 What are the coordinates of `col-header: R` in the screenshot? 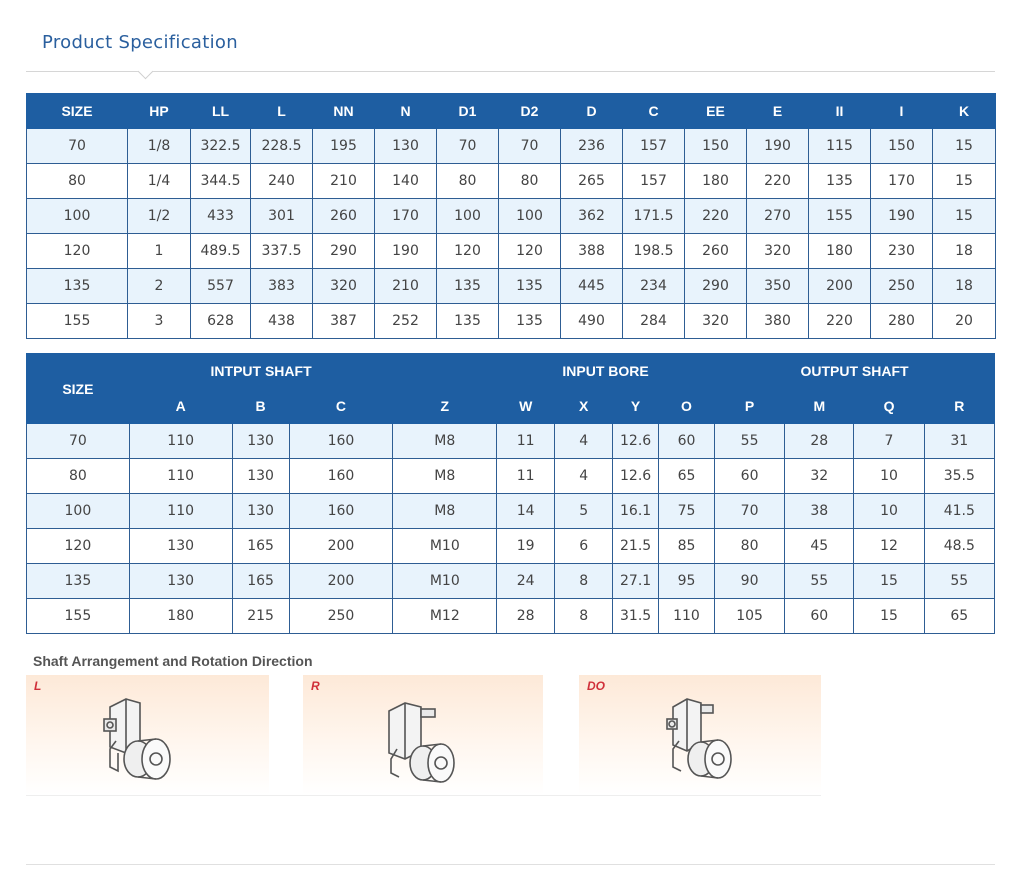 It's located at (959, 406).